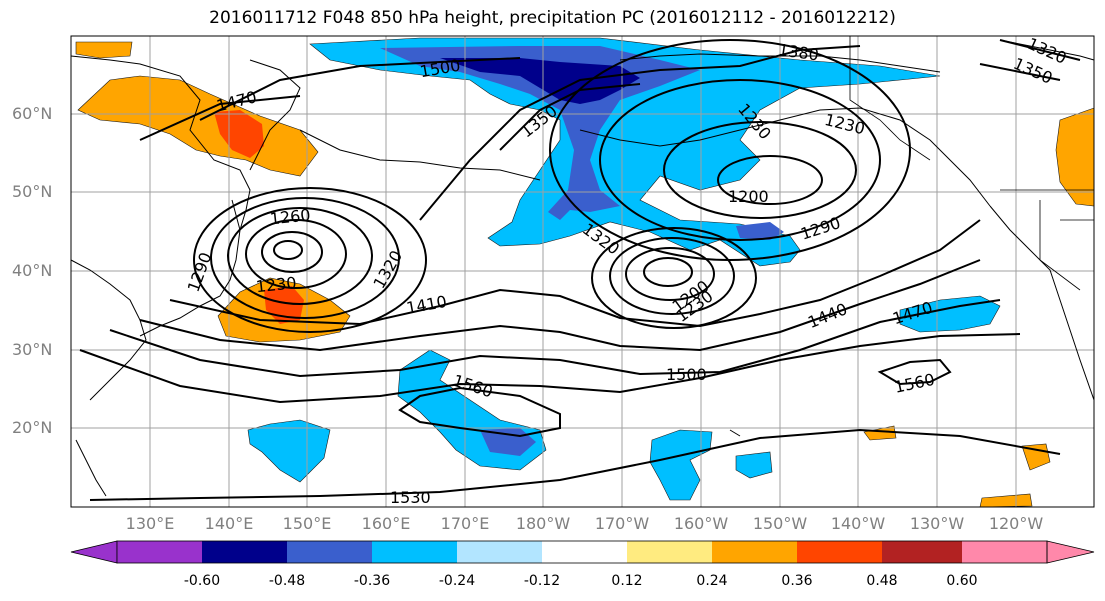  I want to click on coast-alaska, so click(785, 157).